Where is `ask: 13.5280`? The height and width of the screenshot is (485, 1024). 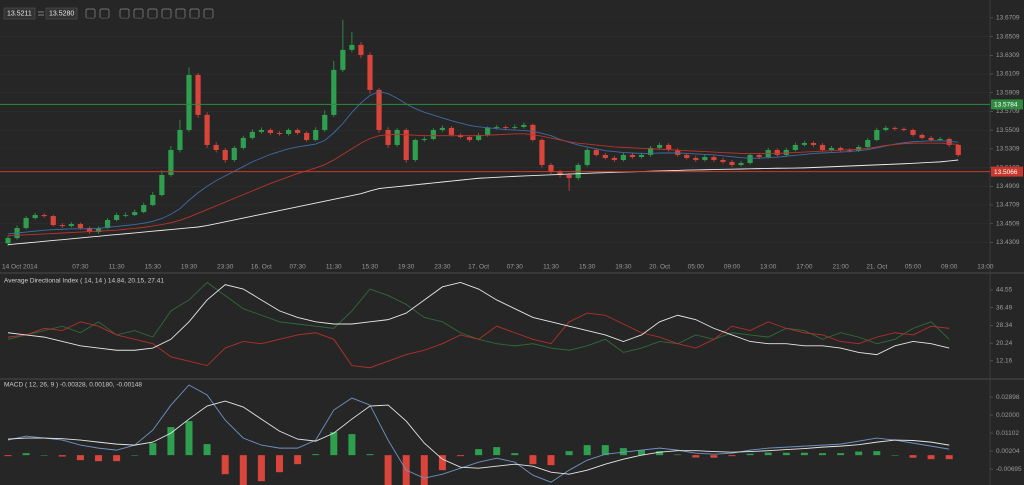 ask: 13.5280 is located at coordinates (61, 13).